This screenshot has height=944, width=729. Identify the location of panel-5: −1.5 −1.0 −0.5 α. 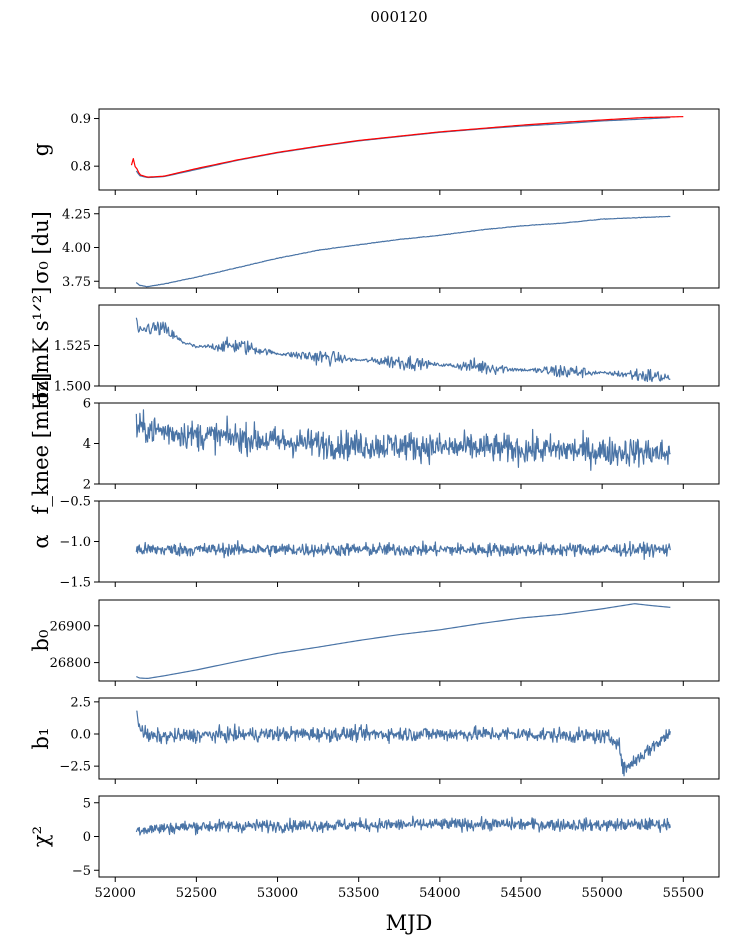
(374, 543).